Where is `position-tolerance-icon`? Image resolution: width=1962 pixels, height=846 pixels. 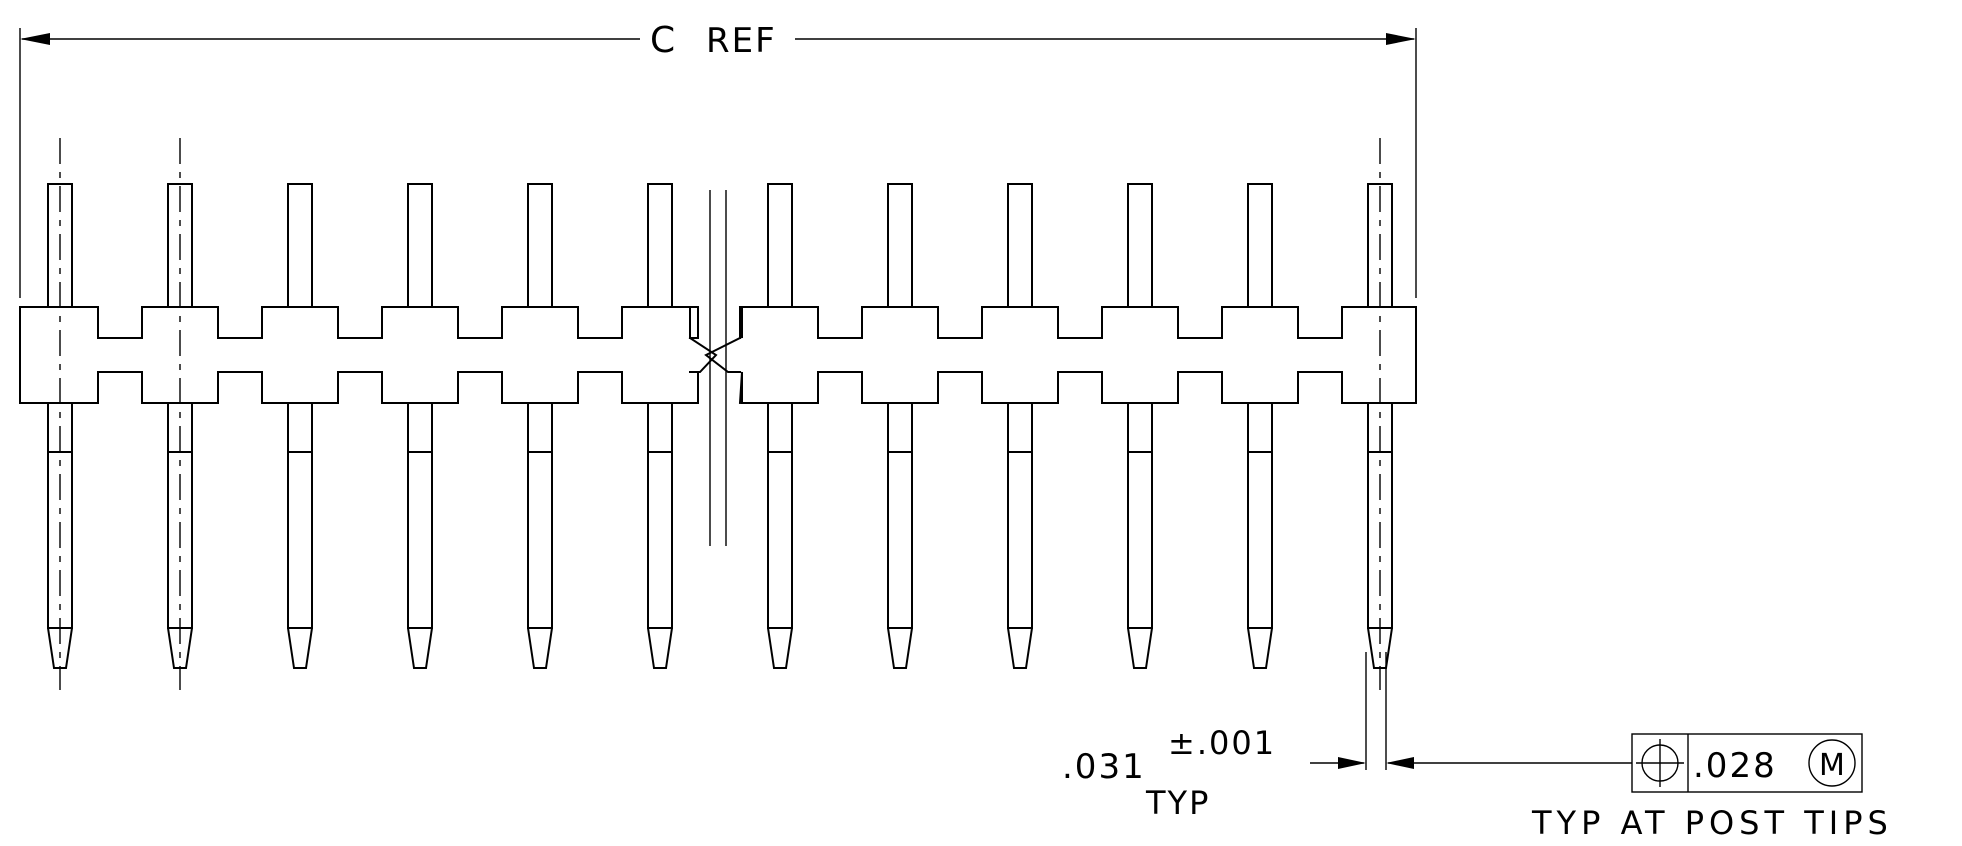
position-tolerance-icon is located at coordinates (1660, 763).